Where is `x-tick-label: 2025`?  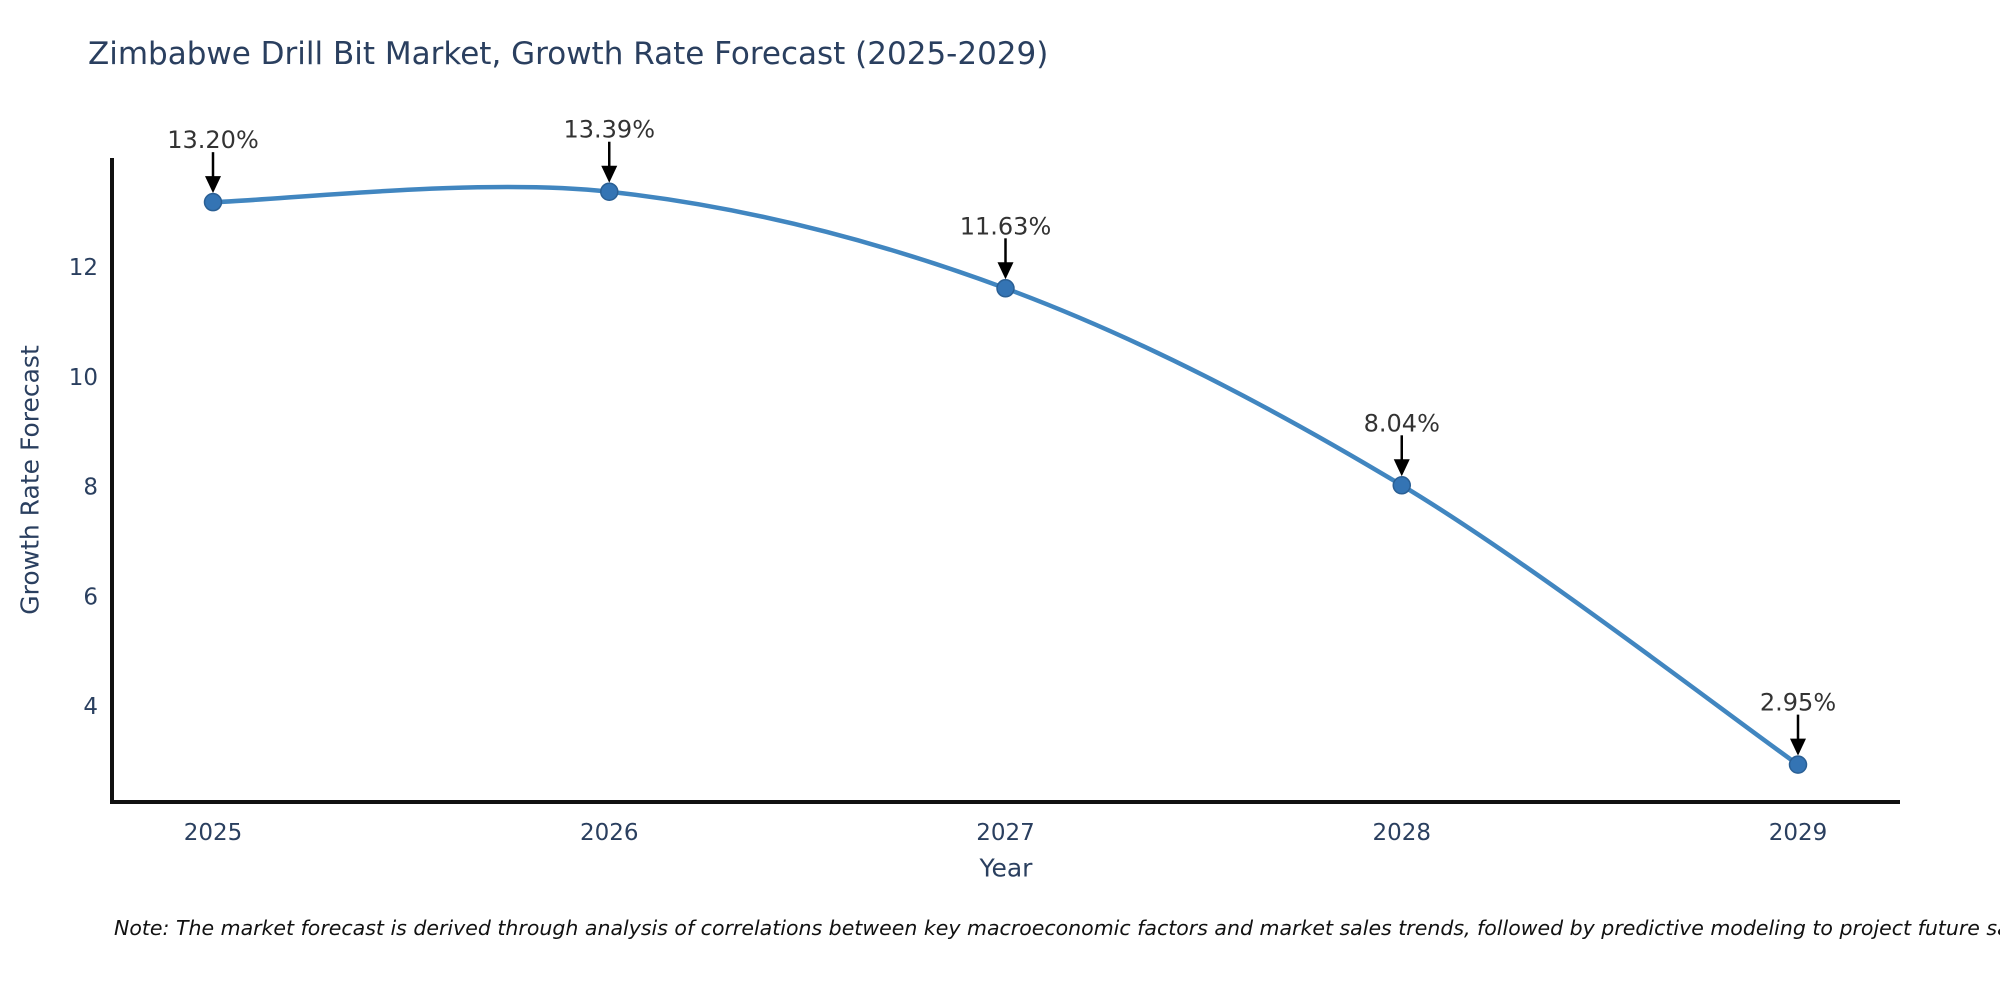 x-tick-label: 2025 is located at coordinates (213, 833).